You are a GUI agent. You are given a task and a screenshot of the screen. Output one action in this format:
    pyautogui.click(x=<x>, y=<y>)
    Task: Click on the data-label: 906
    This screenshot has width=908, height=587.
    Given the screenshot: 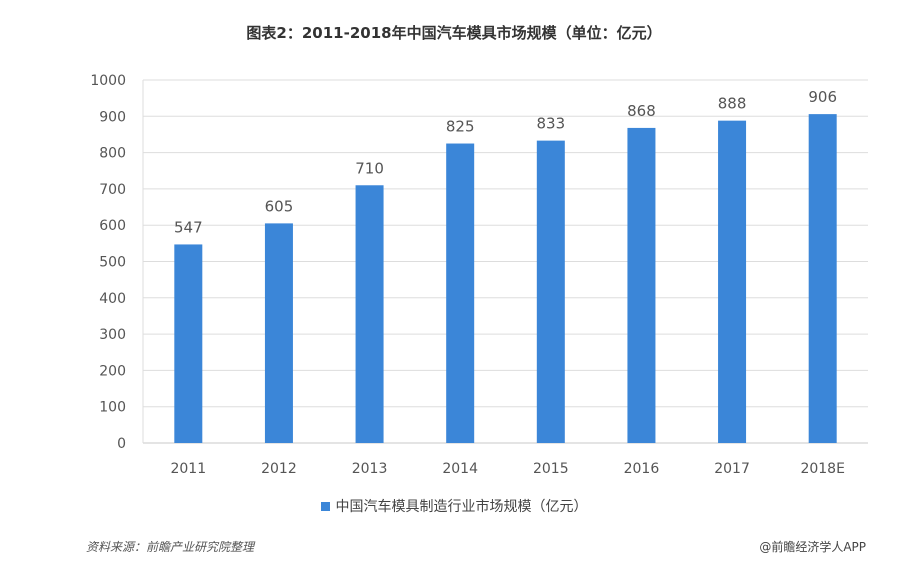 What is the action you would take?
    pyautogui.click(x=822, y=97)
    